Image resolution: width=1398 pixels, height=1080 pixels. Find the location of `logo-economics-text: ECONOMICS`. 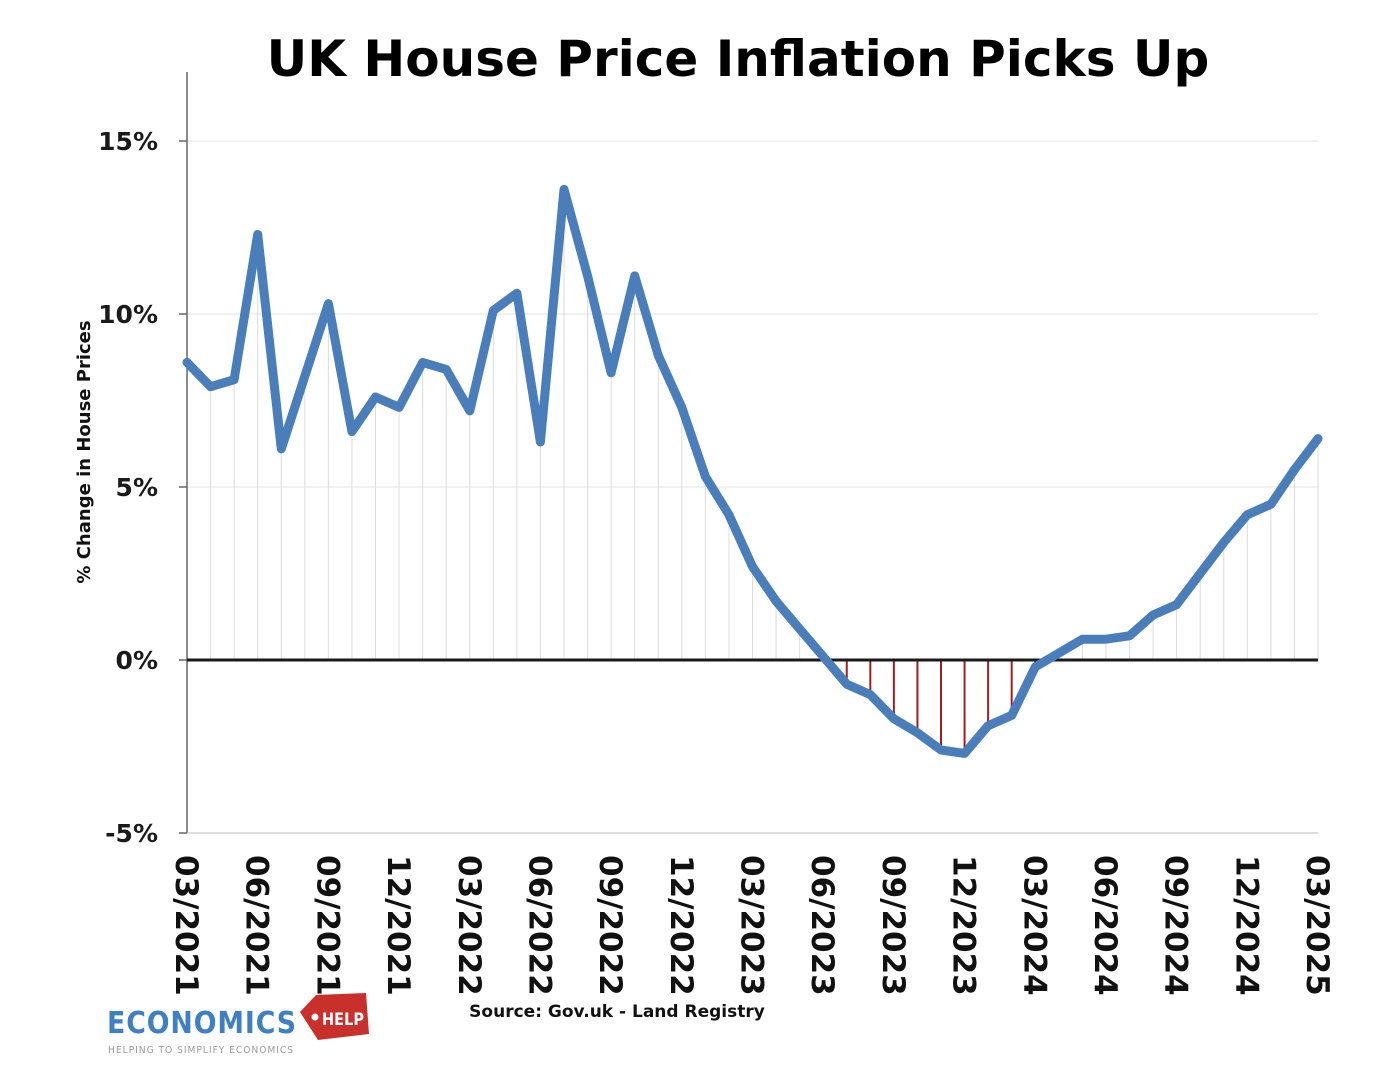

logo-economics-text: ECONOMICS is located at coordinates (202, 1023).